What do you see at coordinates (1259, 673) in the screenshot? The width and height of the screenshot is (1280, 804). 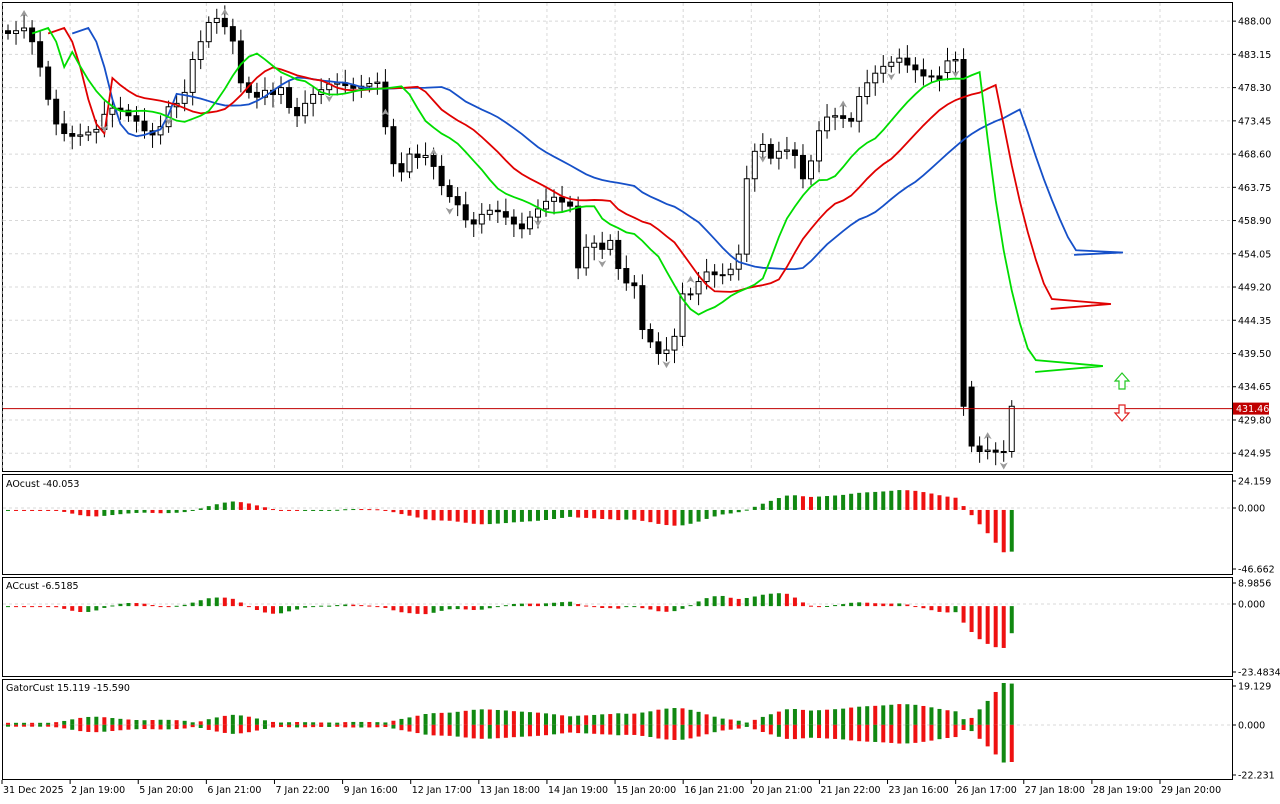 I see `indicator-tick-label: -23.4834` at bounding box center [1259, 673].